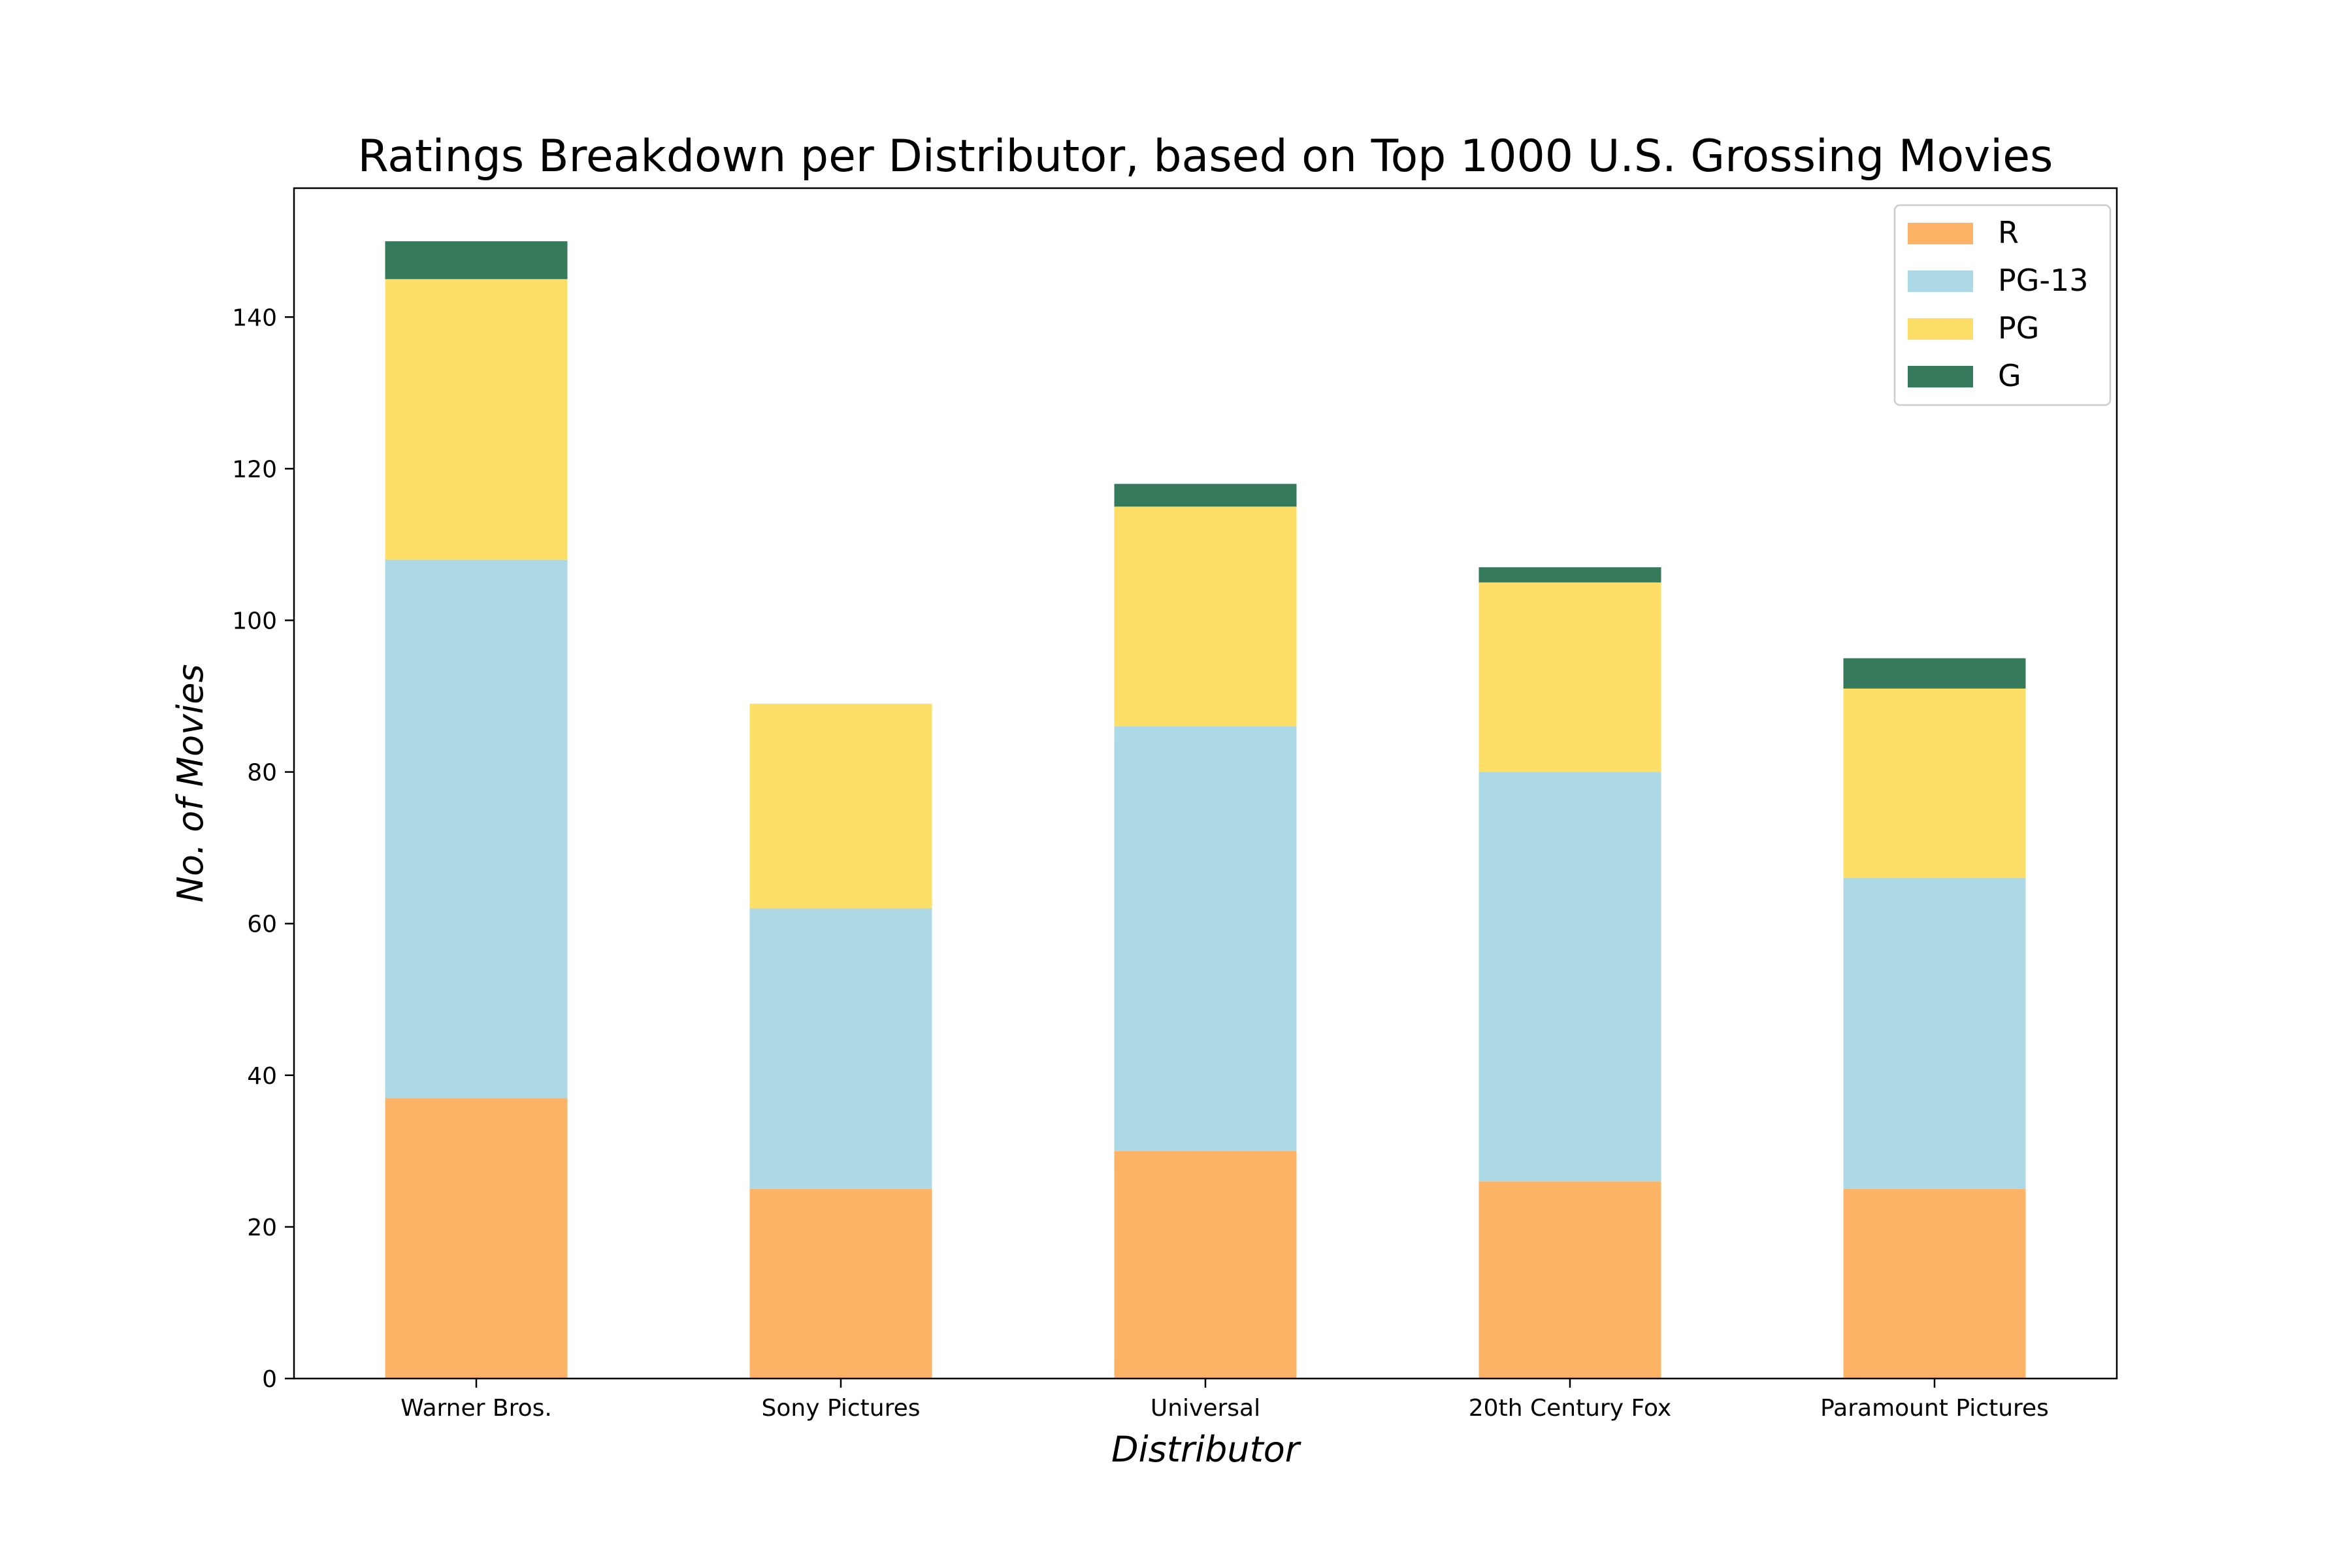 The image size is (2352, 1568). I want to click on legend-swatch-g, so click(1940, 376).